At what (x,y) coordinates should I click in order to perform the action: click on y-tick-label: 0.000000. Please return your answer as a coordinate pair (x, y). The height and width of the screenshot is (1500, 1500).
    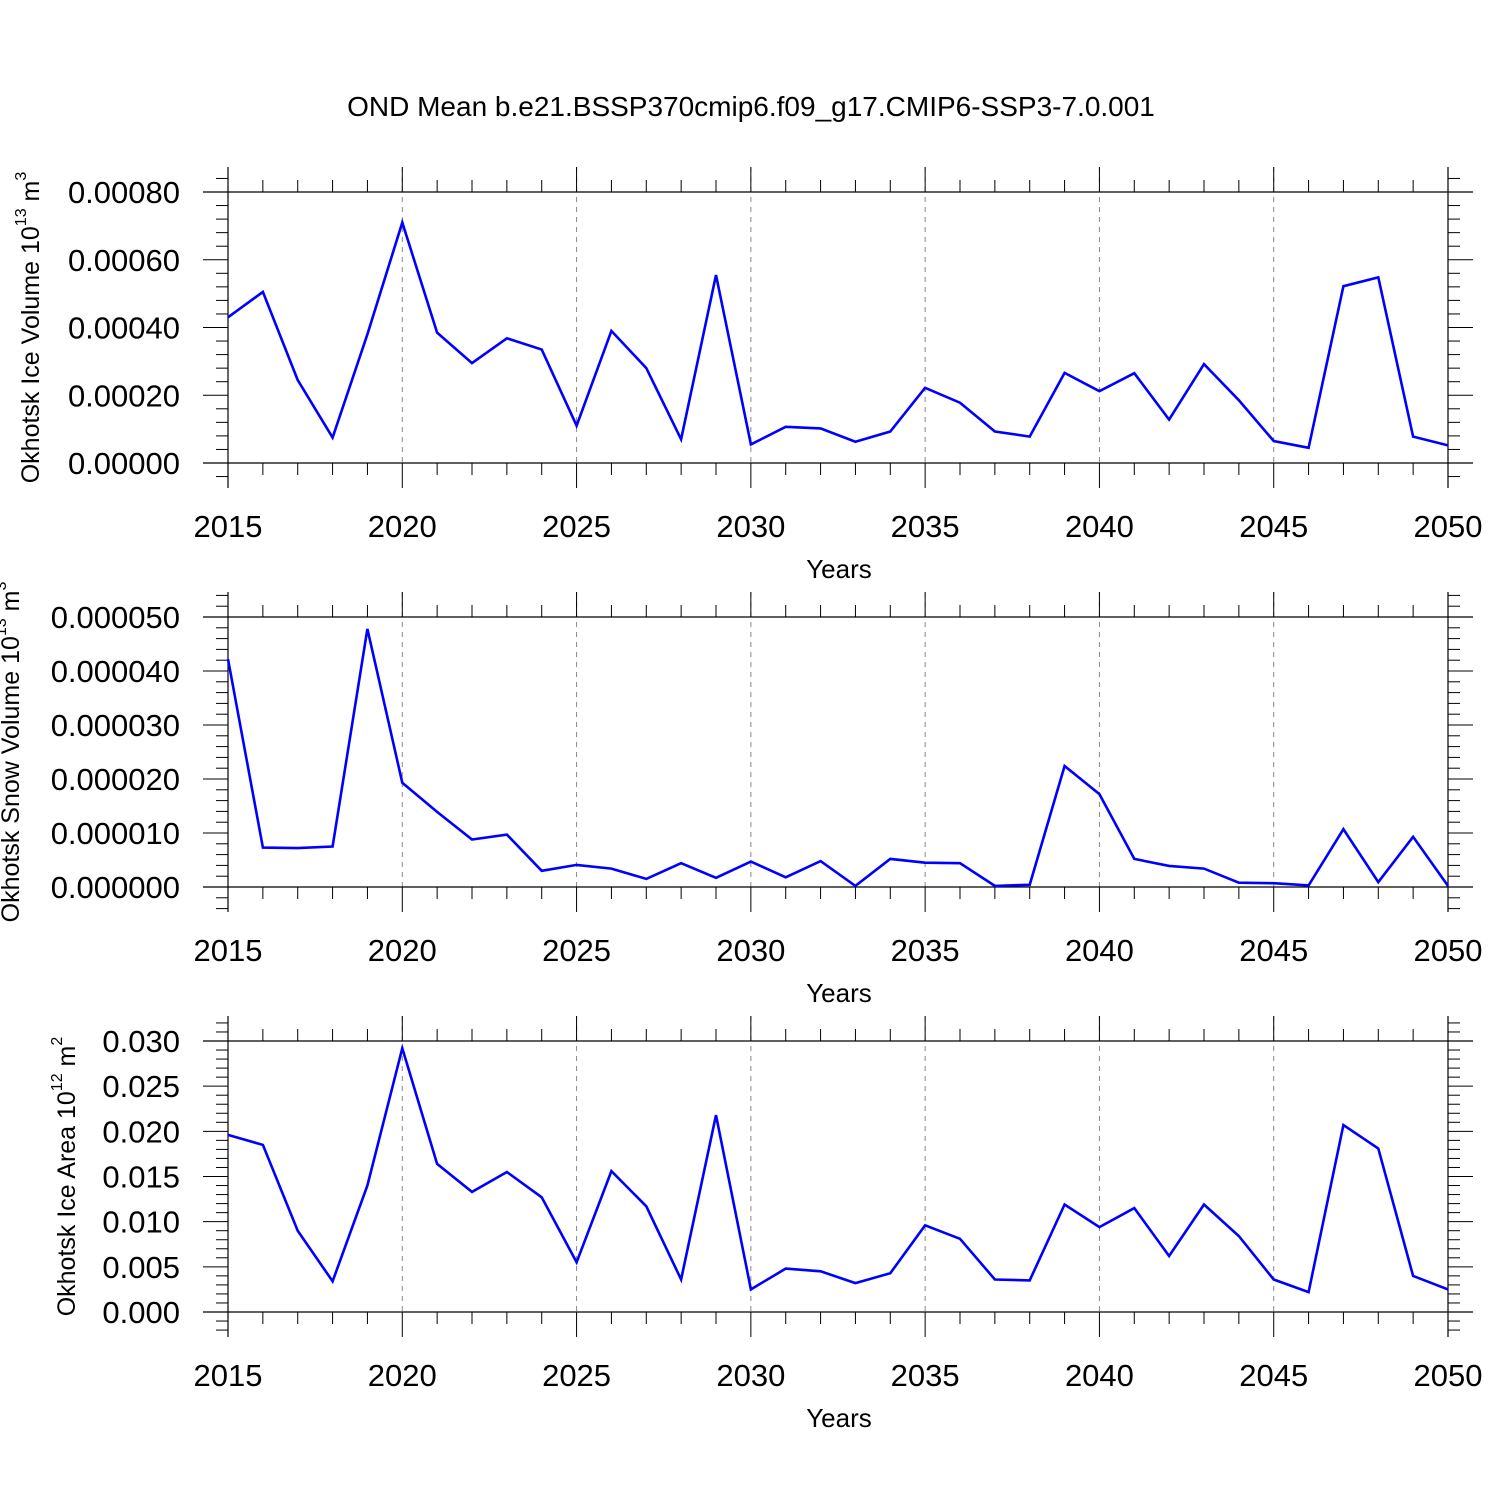
    Looking at the image, I should click on (115, 887).